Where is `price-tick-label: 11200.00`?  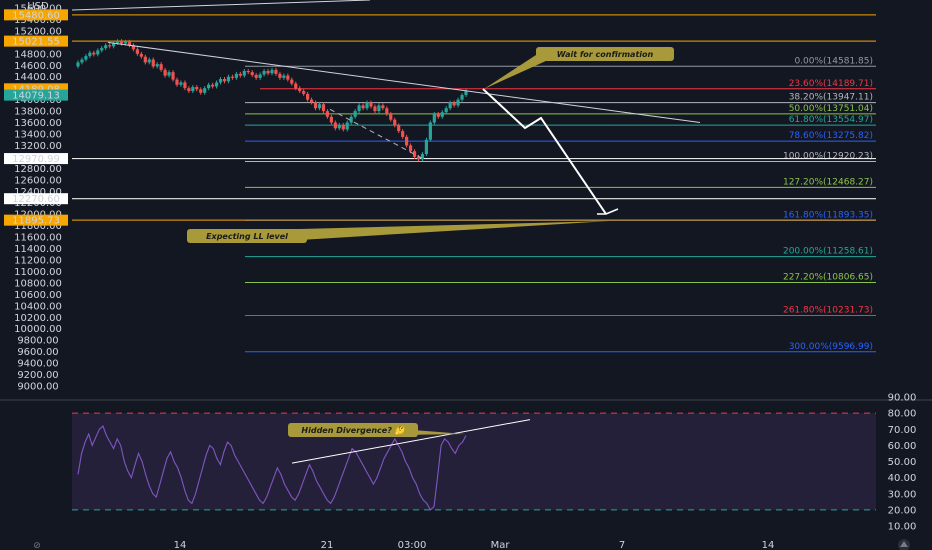 price-tick-label: 11200.00 is located at coordinates (38, 261).